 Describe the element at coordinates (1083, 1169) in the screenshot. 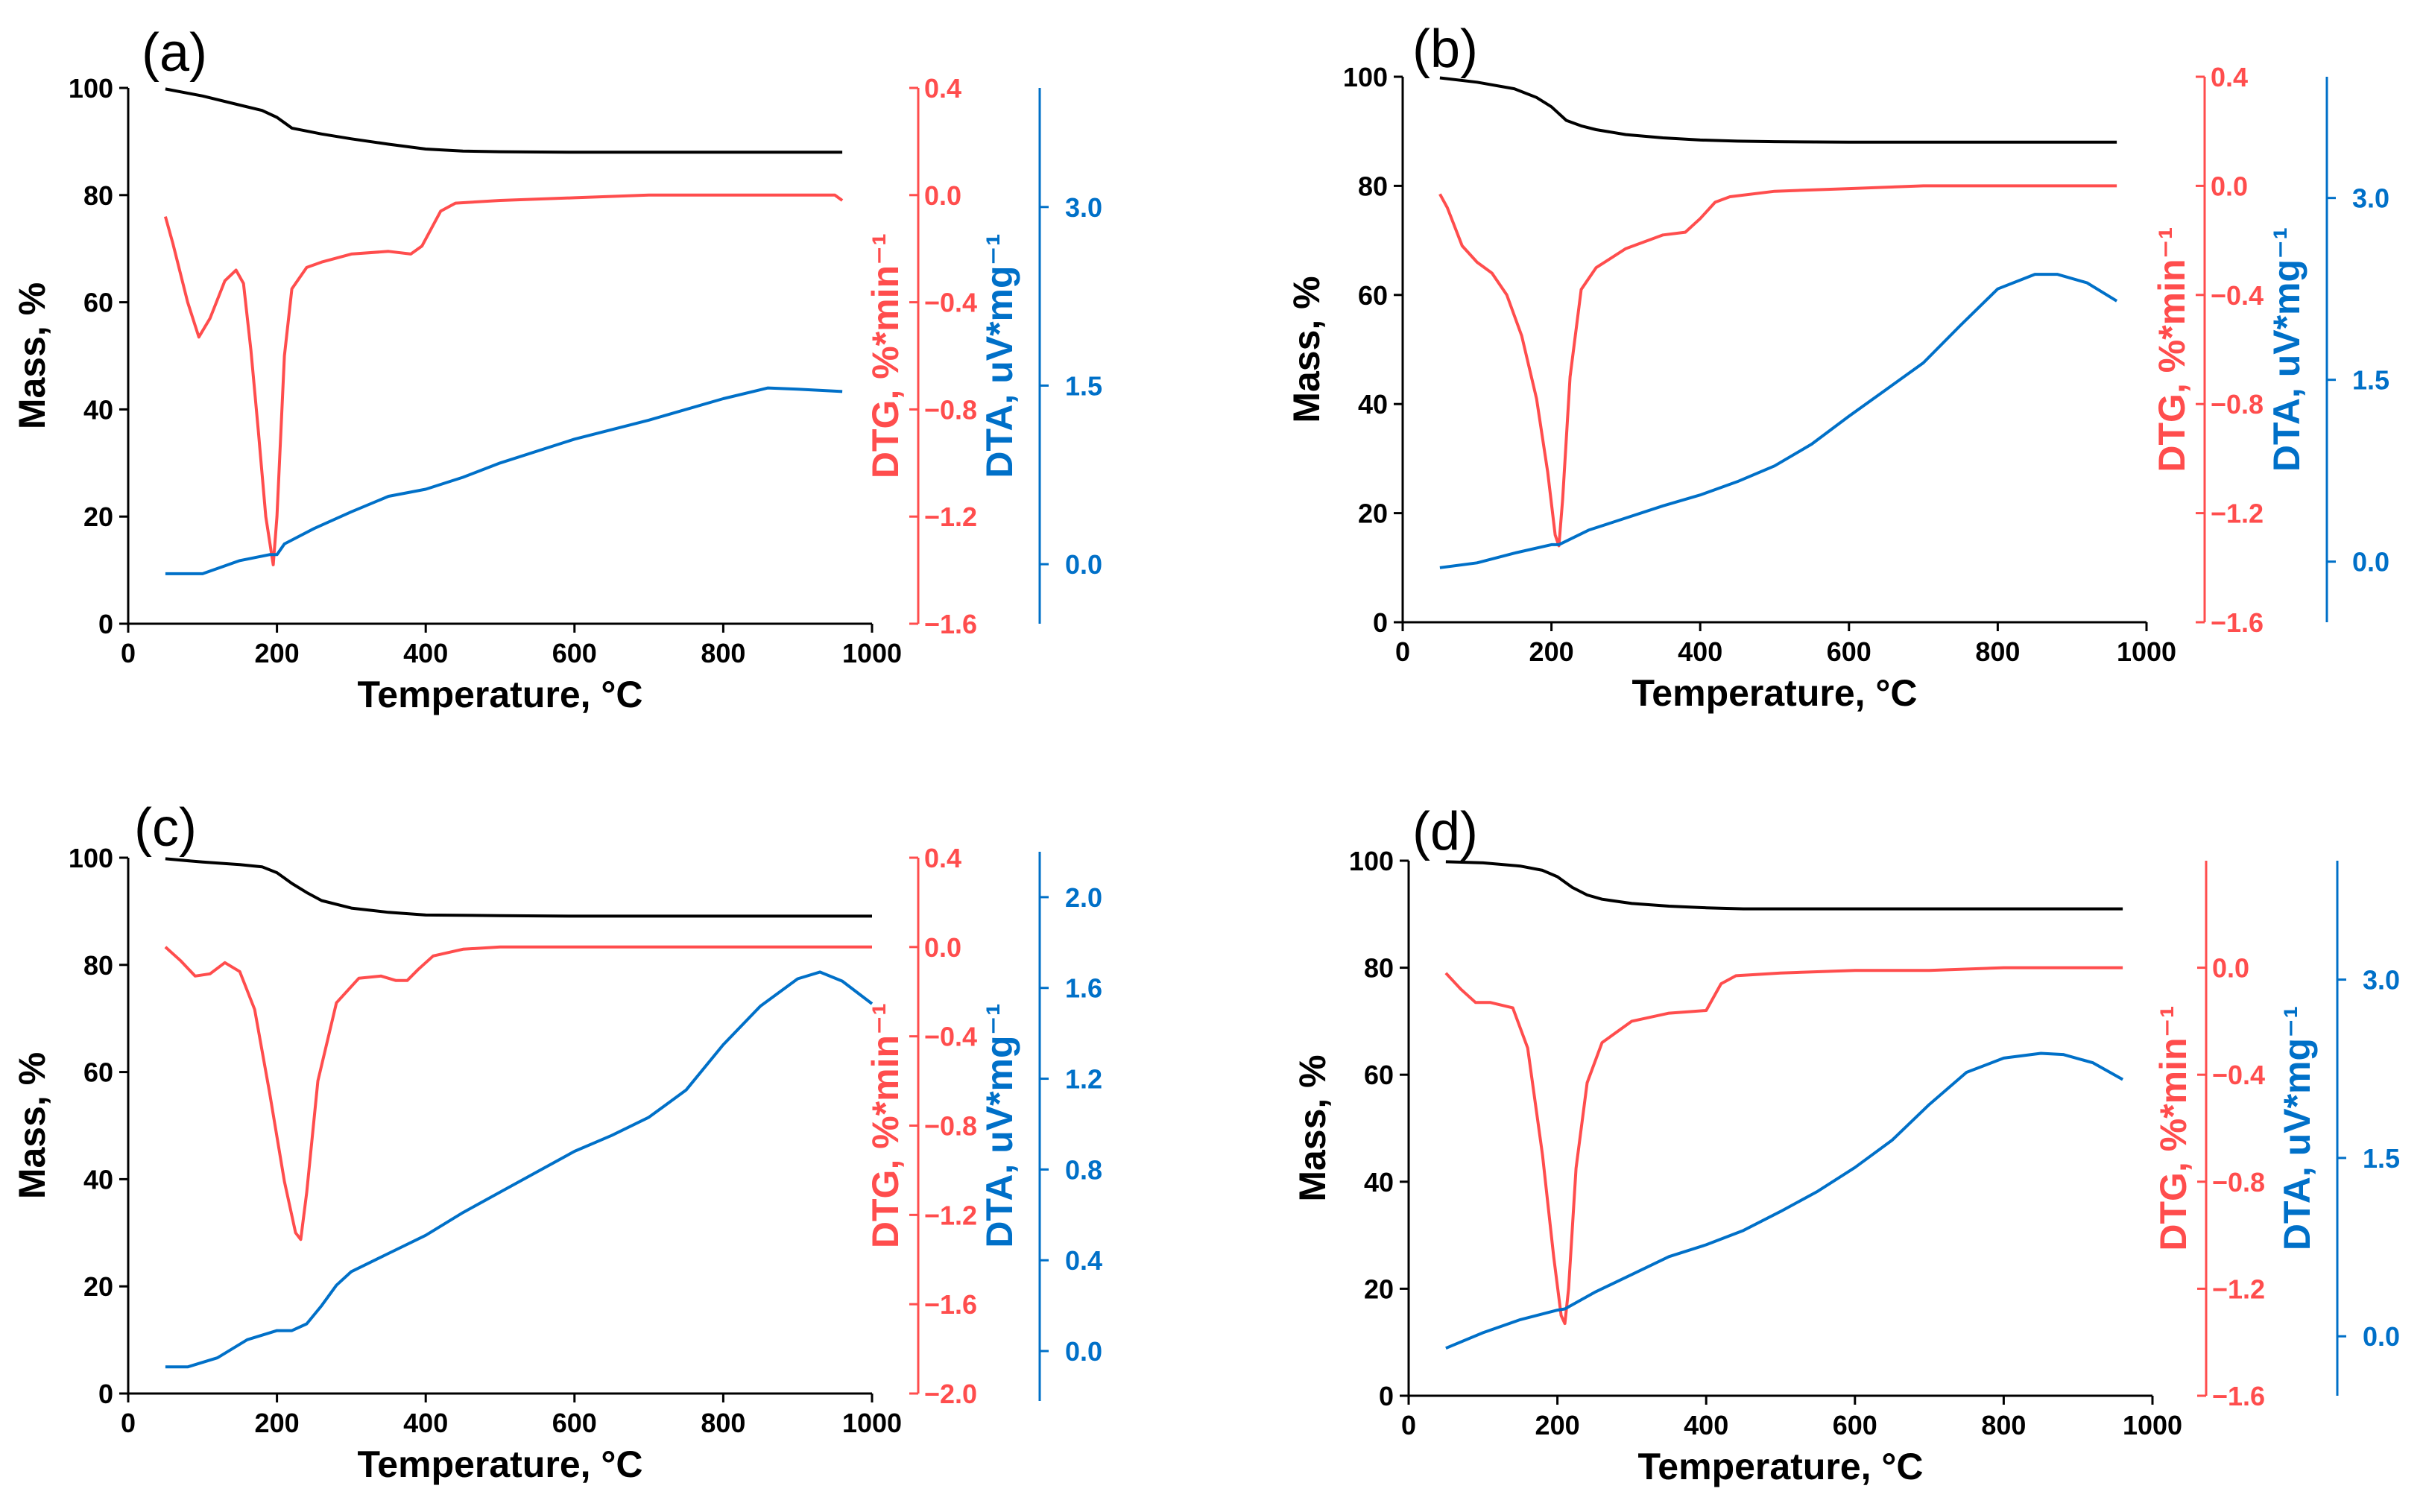

I see `dta-tick-label: 0.8` at that location.